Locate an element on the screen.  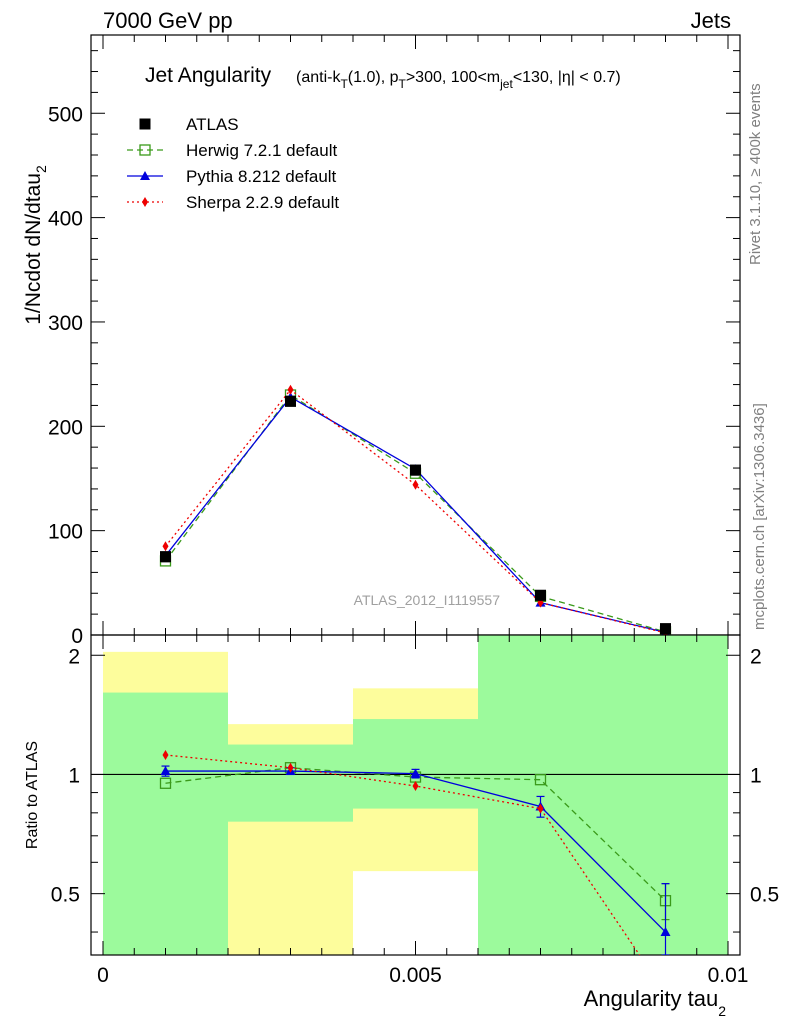
main-ytick-label: 300 is located at coordinates (65, 323).